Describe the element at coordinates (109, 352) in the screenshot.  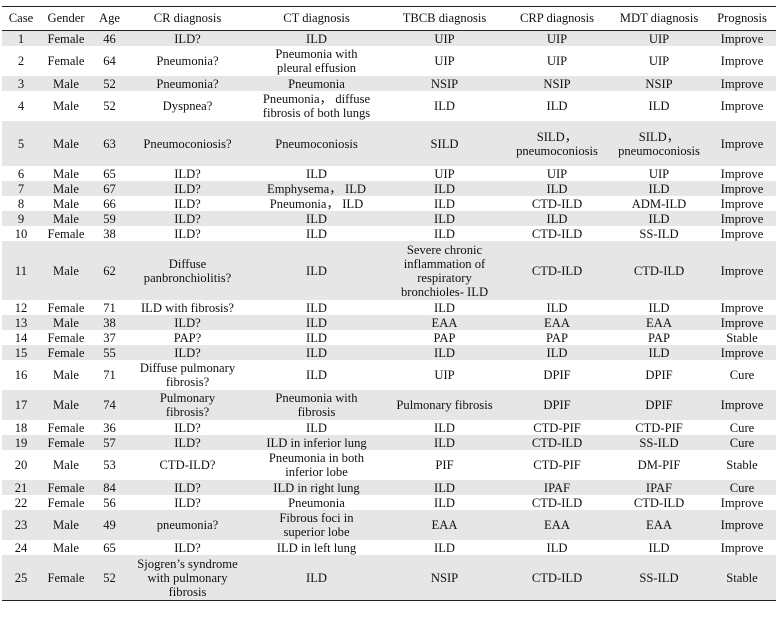
I see `cell-text: 55` at that location.